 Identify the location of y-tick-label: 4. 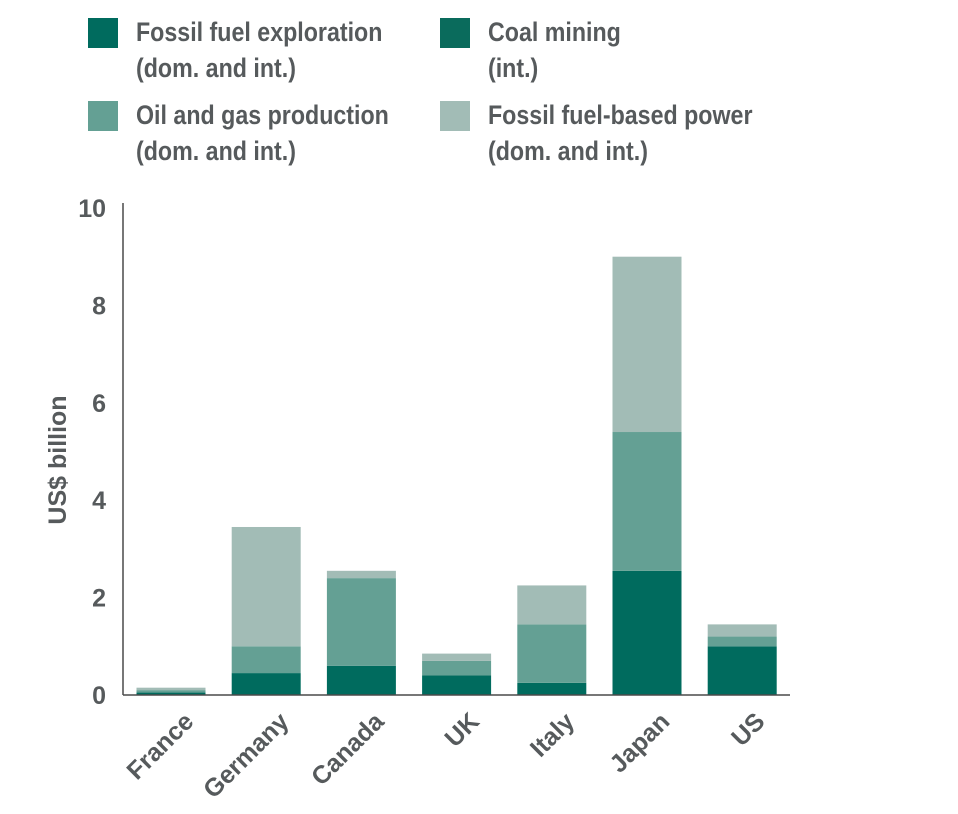
(99, 501).